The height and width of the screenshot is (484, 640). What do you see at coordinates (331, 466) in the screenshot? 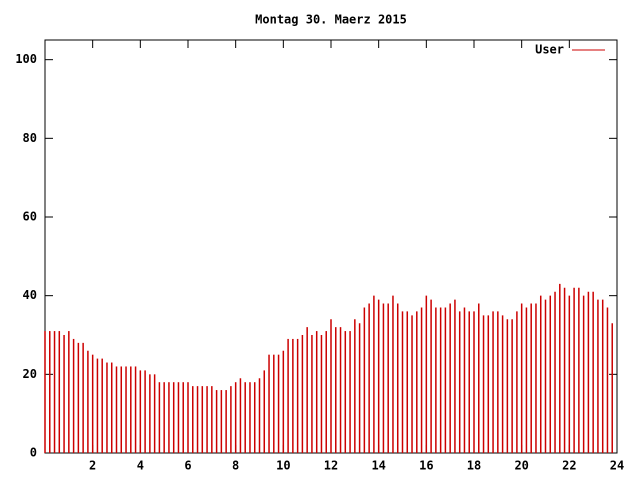
I see `x-tick-label: 12` at bounding box center [331, 466].